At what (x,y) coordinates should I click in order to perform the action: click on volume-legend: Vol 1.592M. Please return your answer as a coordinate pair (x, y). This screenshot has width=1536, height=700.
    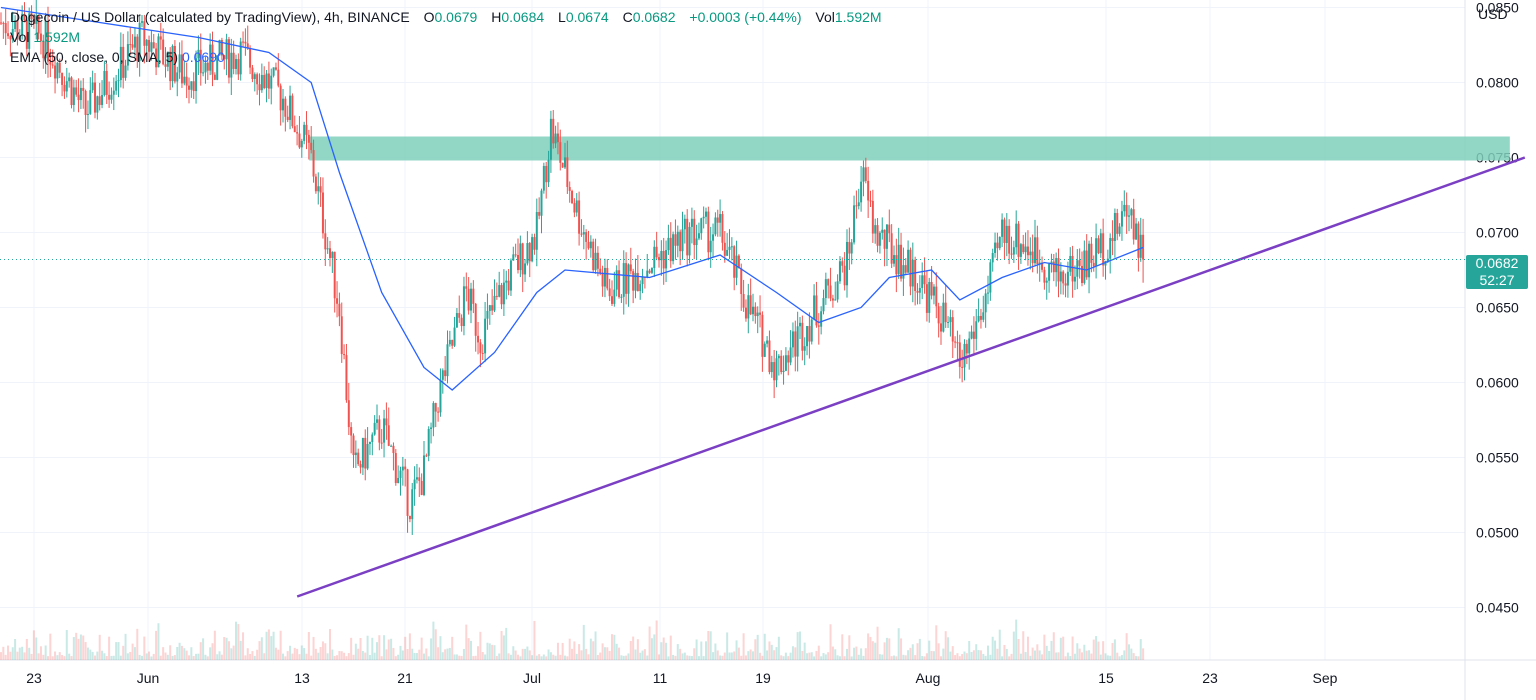
    Looking at the image, I should click on (45, 37).